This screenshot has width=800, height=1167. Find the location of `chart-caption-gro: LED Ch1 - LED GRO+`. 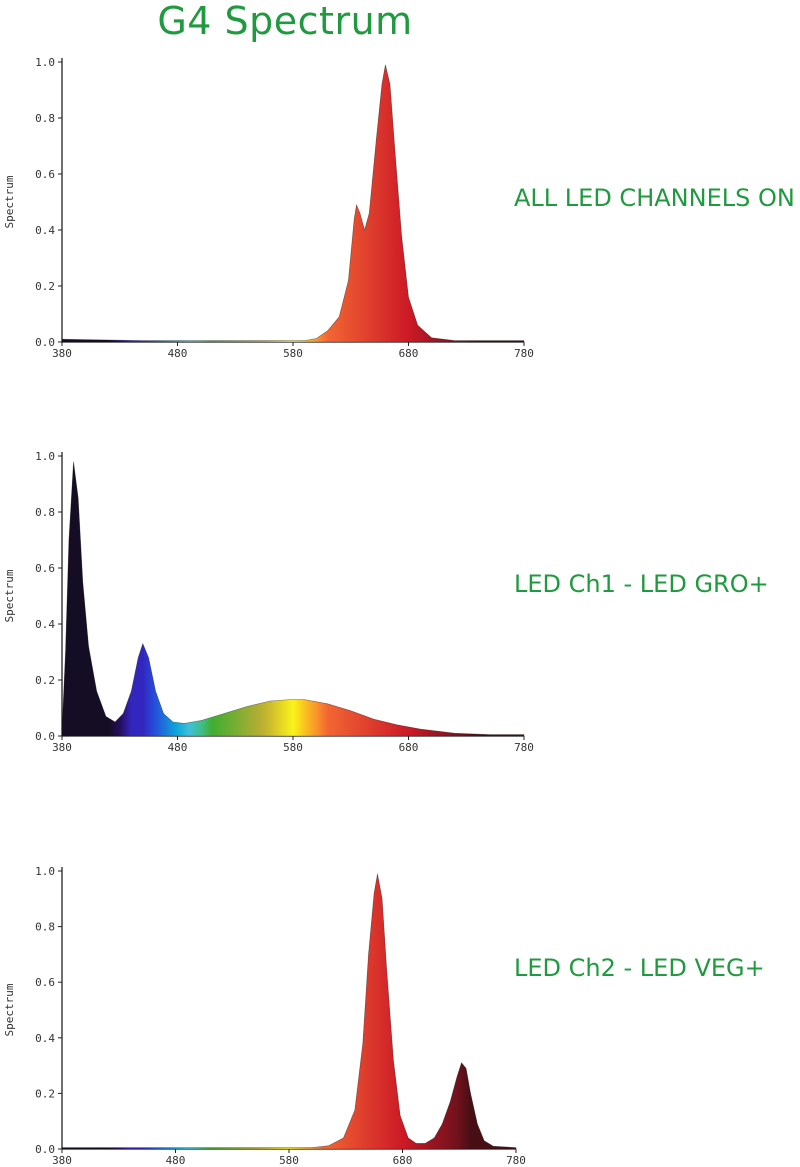

chart-caption-gro: LED Ch1 - LED GRO+ is located at coordinates (641, 584).